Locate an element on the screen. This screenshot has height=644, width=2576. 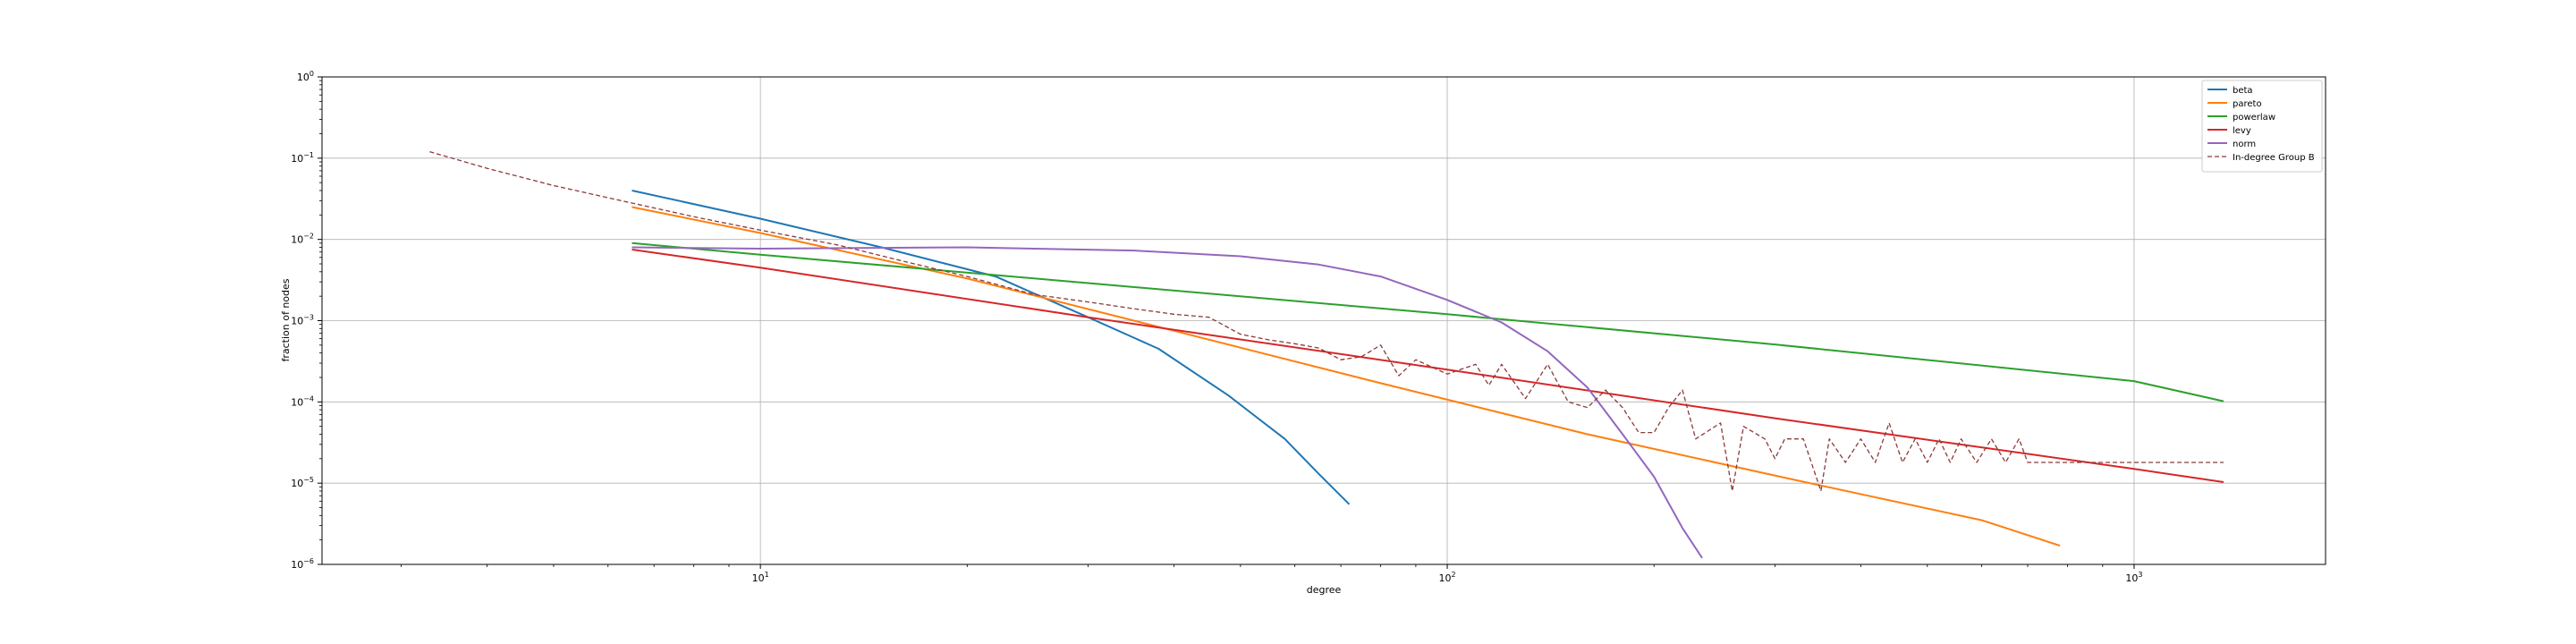
x-tick-label: 10³ is located at coordinates (2133, 577).